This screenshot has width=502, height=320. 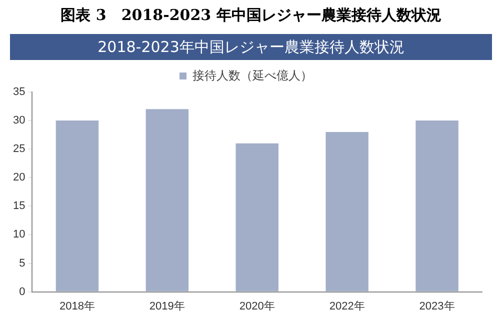 What do you see at coordinates (251, 15) in the screenshot?
I see `chart-title: 图表 3 2018-2023 年中国レジャー農業接待人数状況` at bounding box center [251, 15].